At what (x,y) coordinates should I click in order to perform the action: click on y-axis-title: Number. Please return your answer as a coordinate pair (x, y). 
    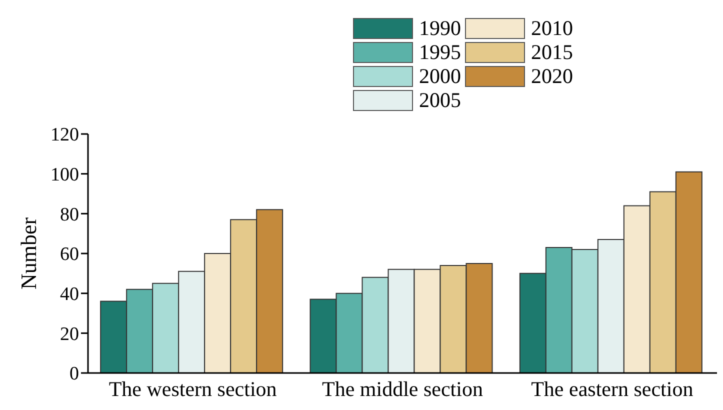
    Looking at the image, I should click on (28, 253).